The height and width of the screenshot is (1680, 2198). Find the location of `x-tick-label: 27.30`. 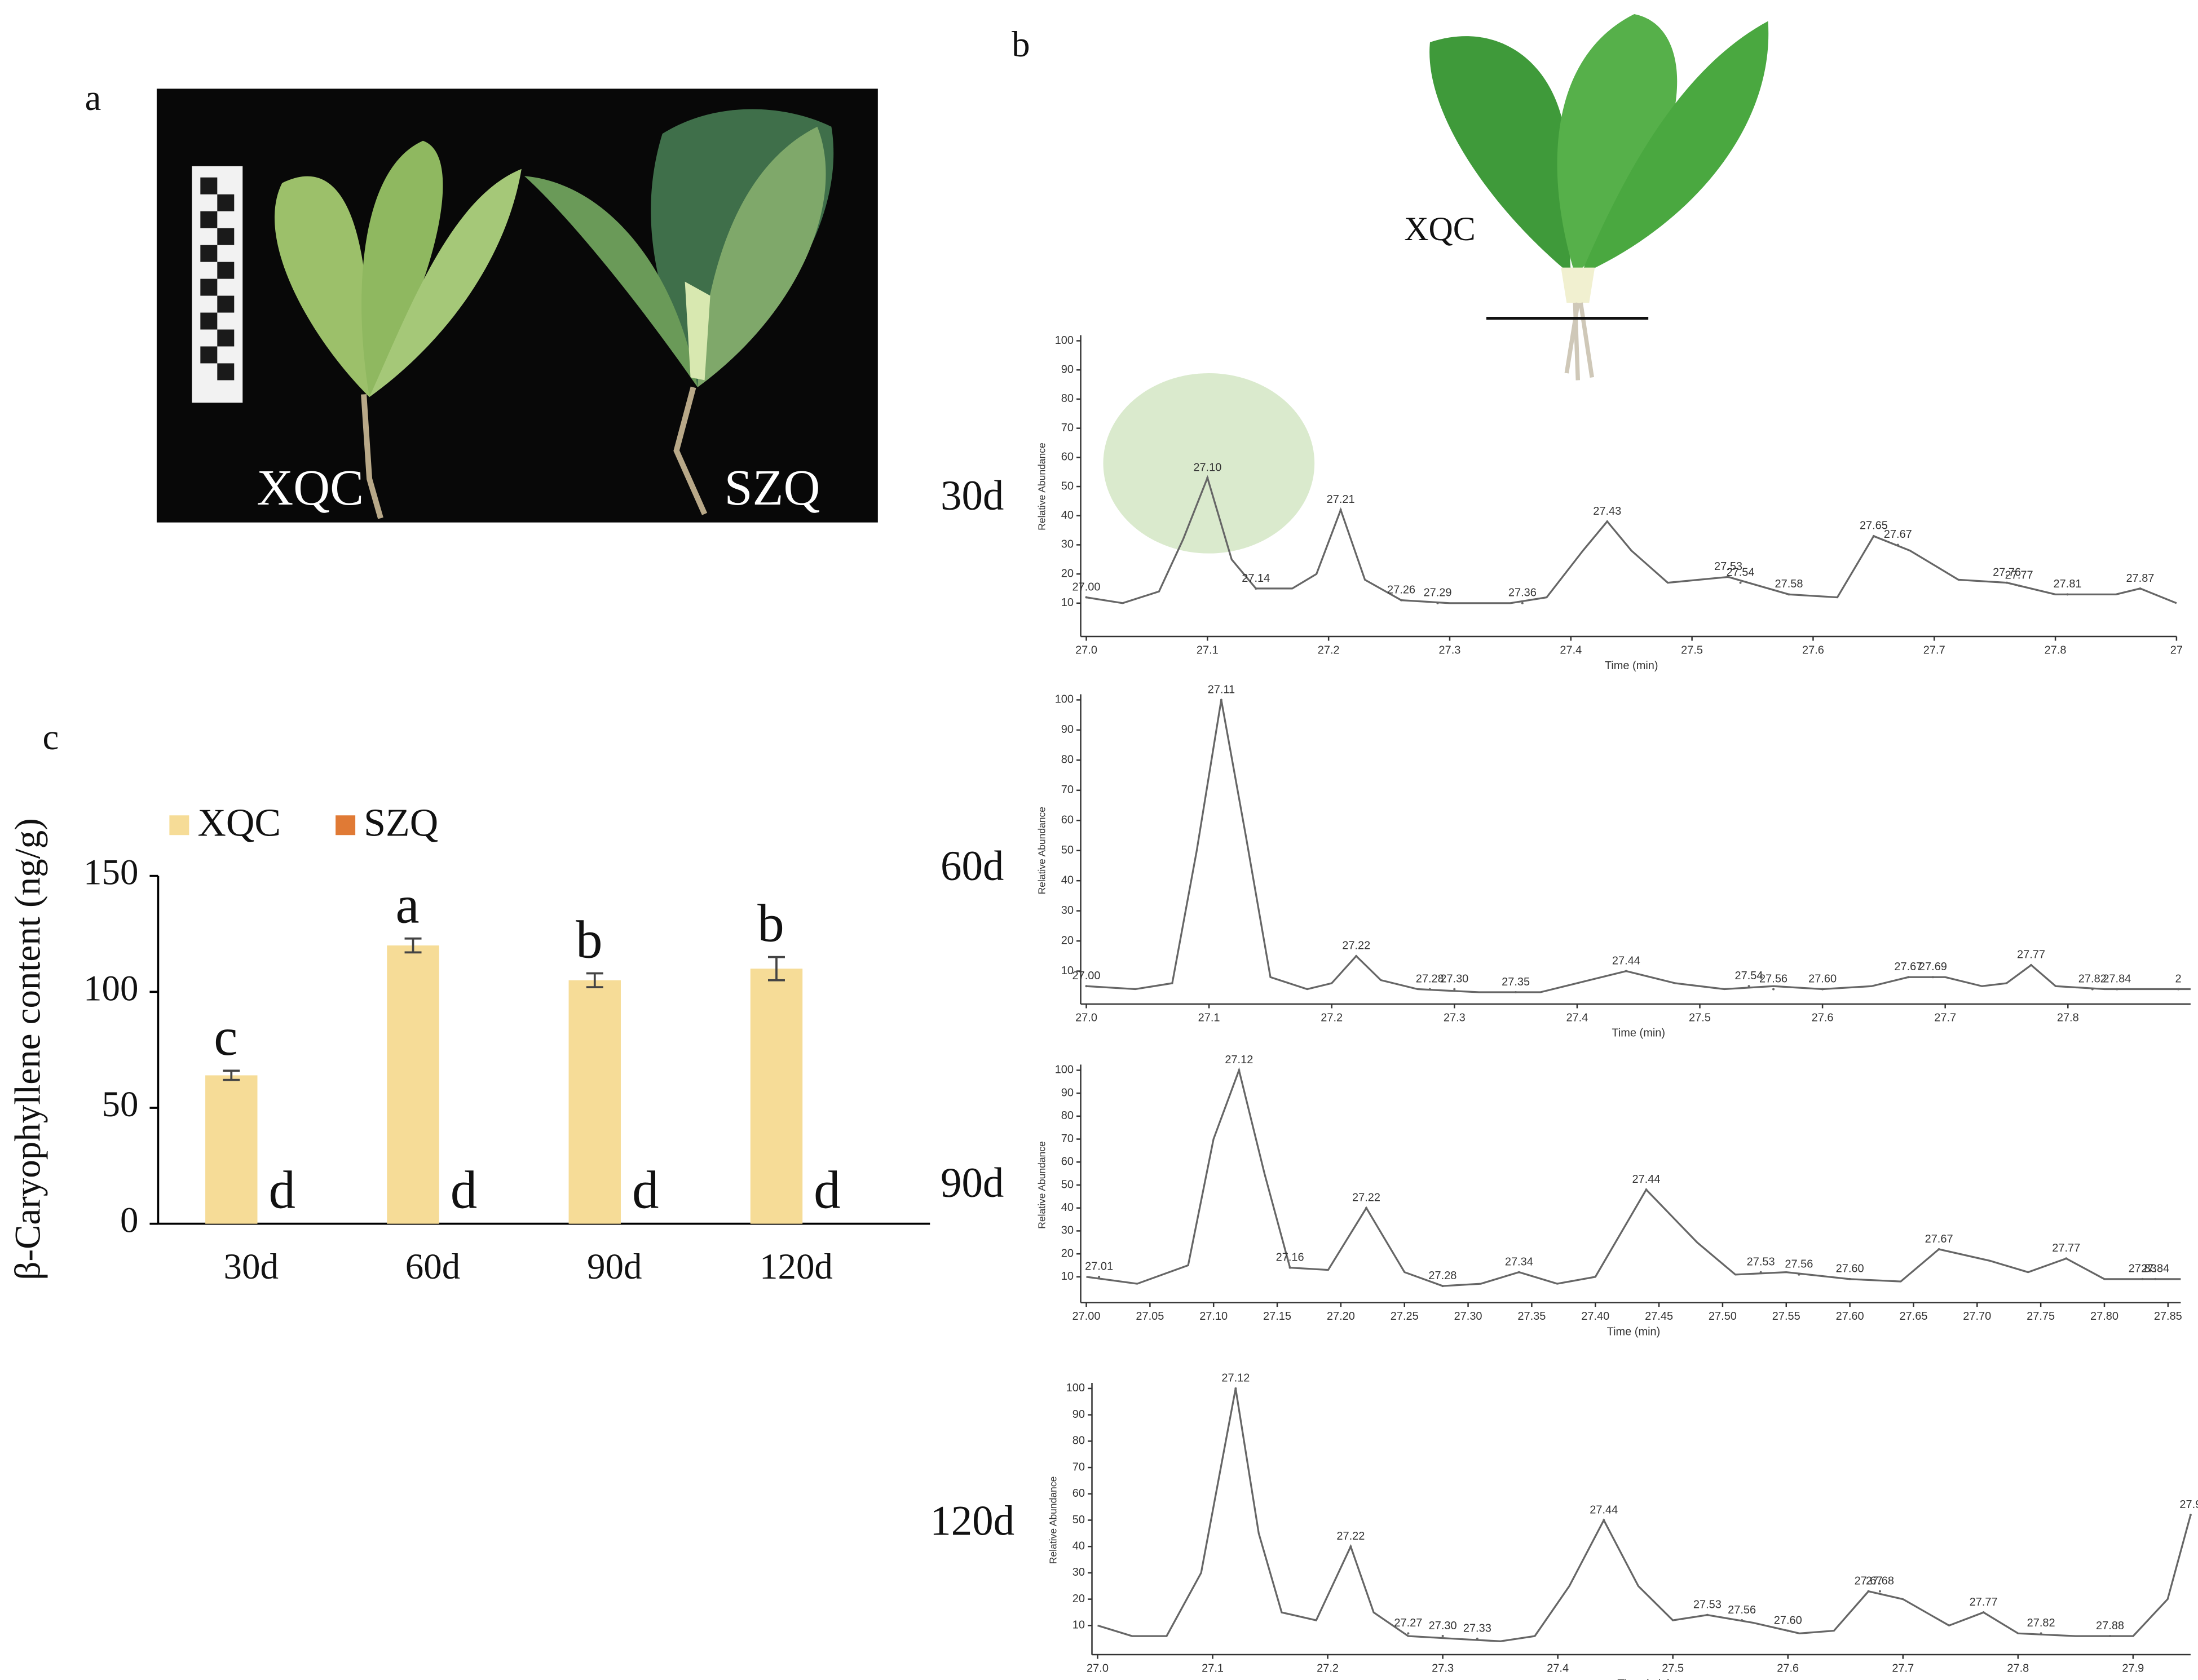

x-tick-label: 27.30 is located at coordinates (1468, 1316).